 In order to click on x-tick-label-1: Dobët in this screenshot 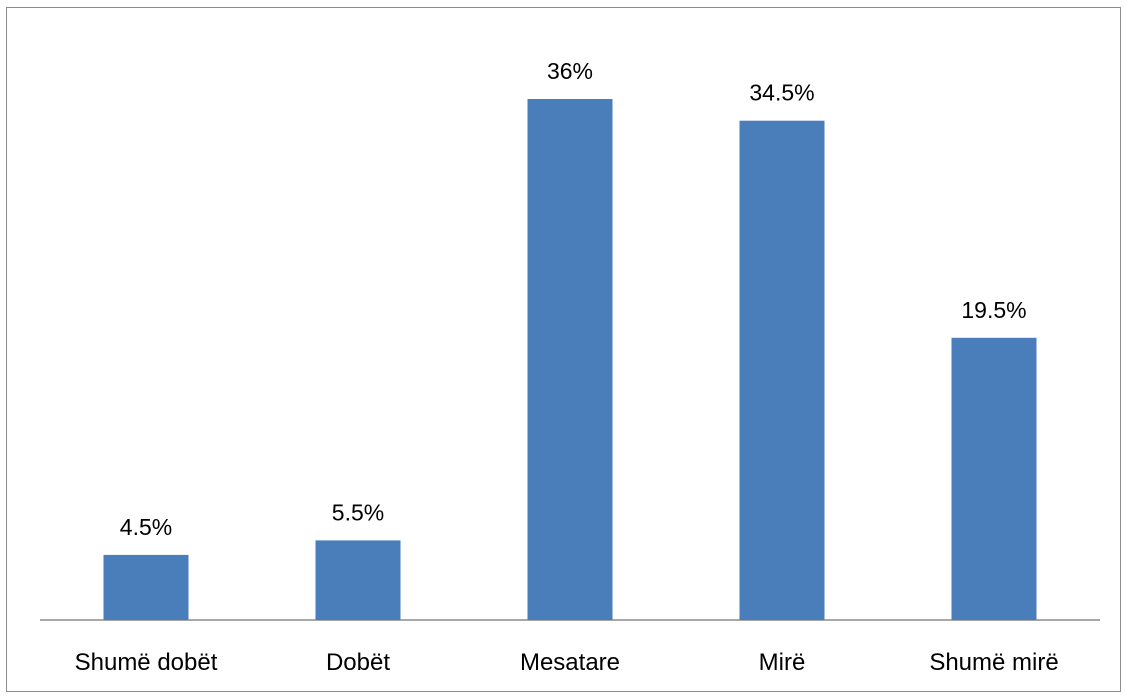, I will do `click(358, 662)`.